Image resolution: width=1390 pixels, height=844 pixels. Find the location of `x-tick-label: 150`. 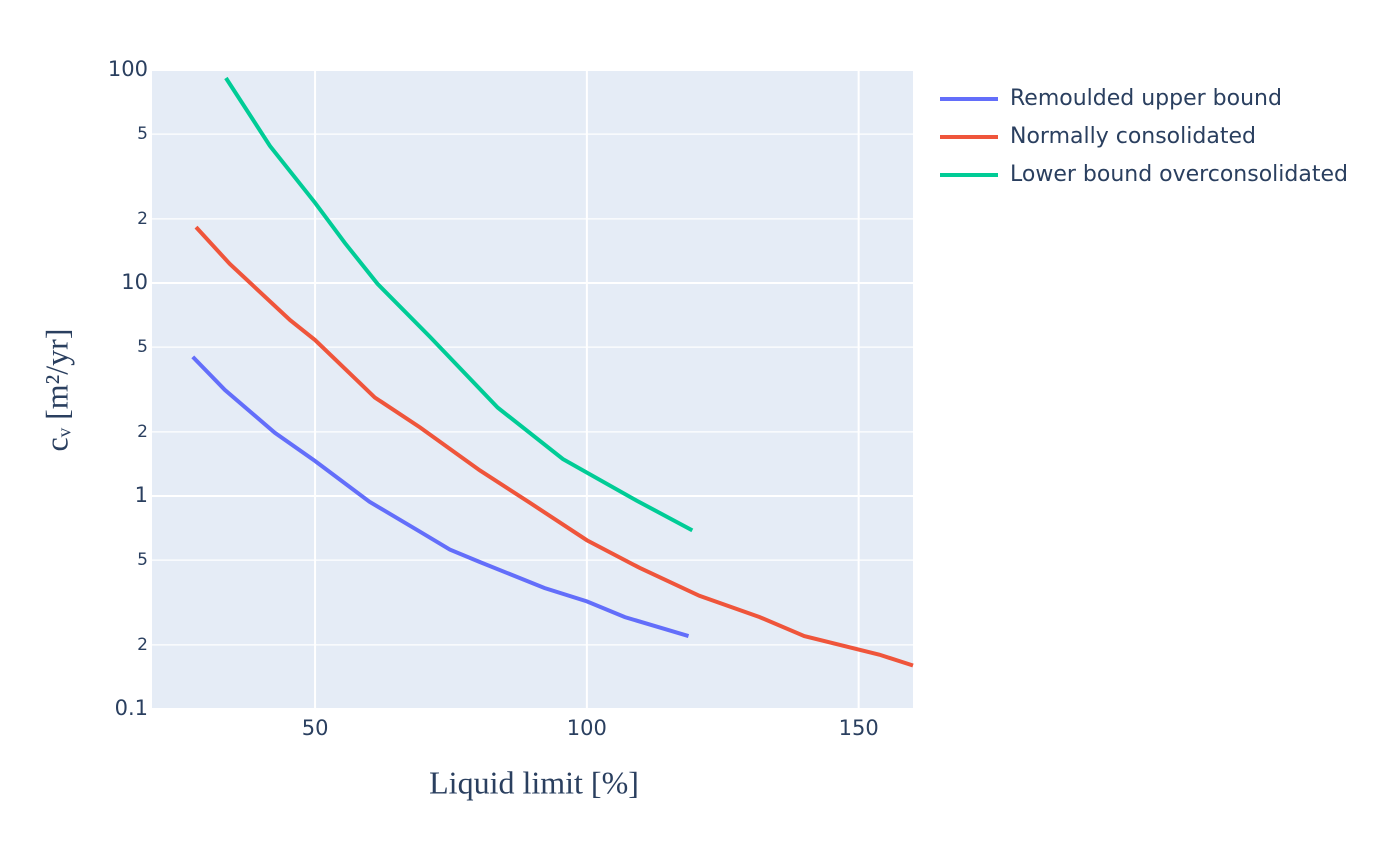

x-tick-label: 150 is located at coordinates (859, 728).